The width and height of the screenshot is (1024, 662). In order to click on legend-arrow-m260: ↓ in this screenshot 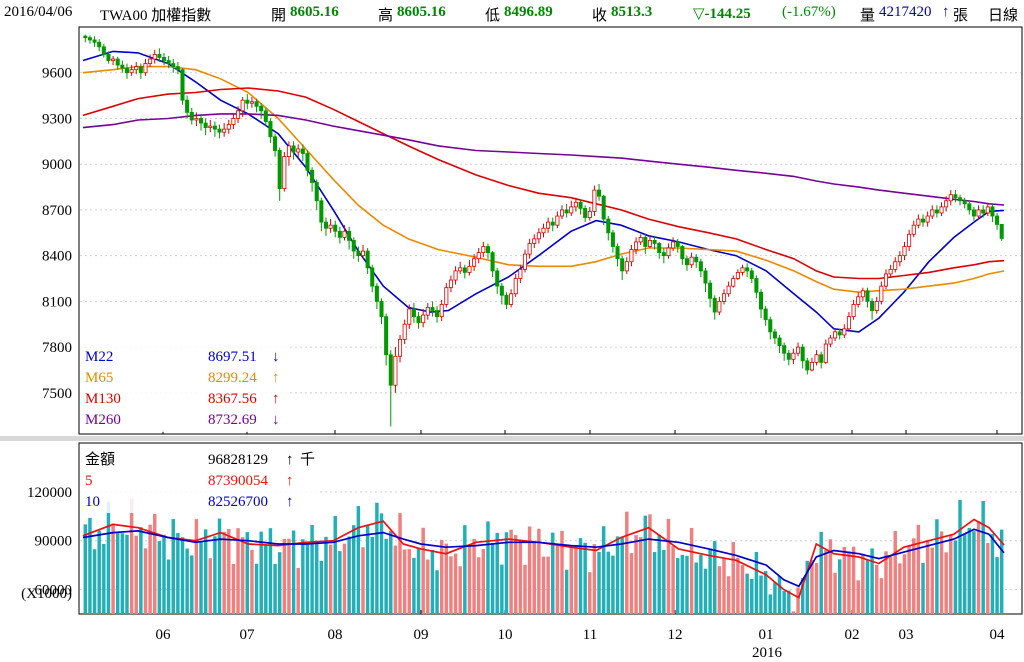, I will do `click(276, 420)`.